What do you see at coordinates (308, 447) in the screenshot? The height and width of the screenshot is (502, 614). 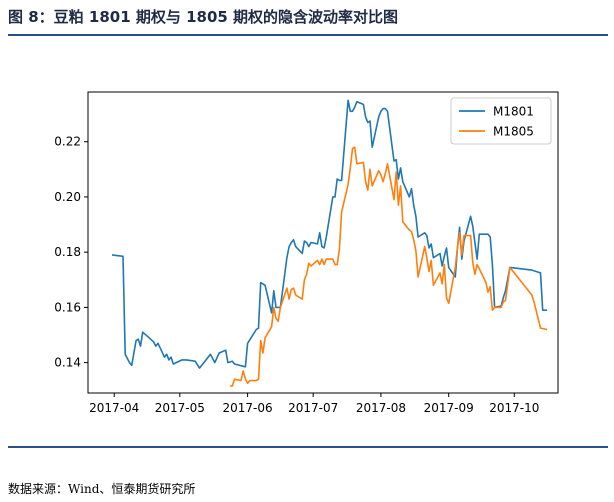 I see `bottom-rule` at bounding box center [308, 447].